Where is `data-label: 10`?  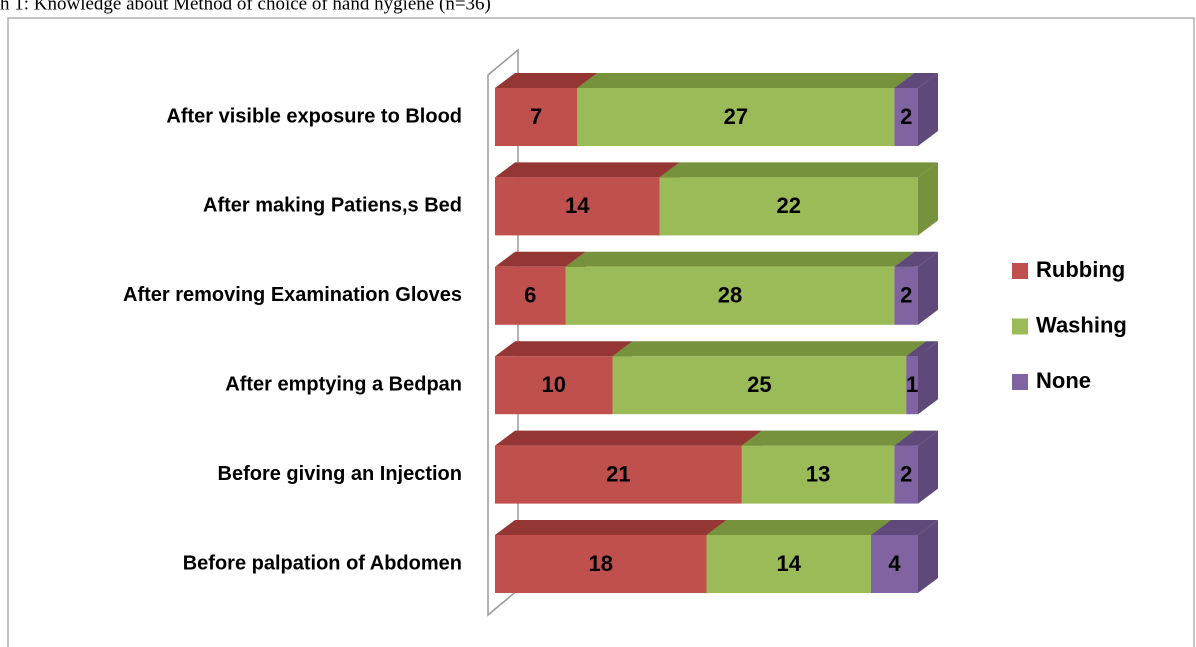 data-label: 10 is located at coordinates (554, 384).